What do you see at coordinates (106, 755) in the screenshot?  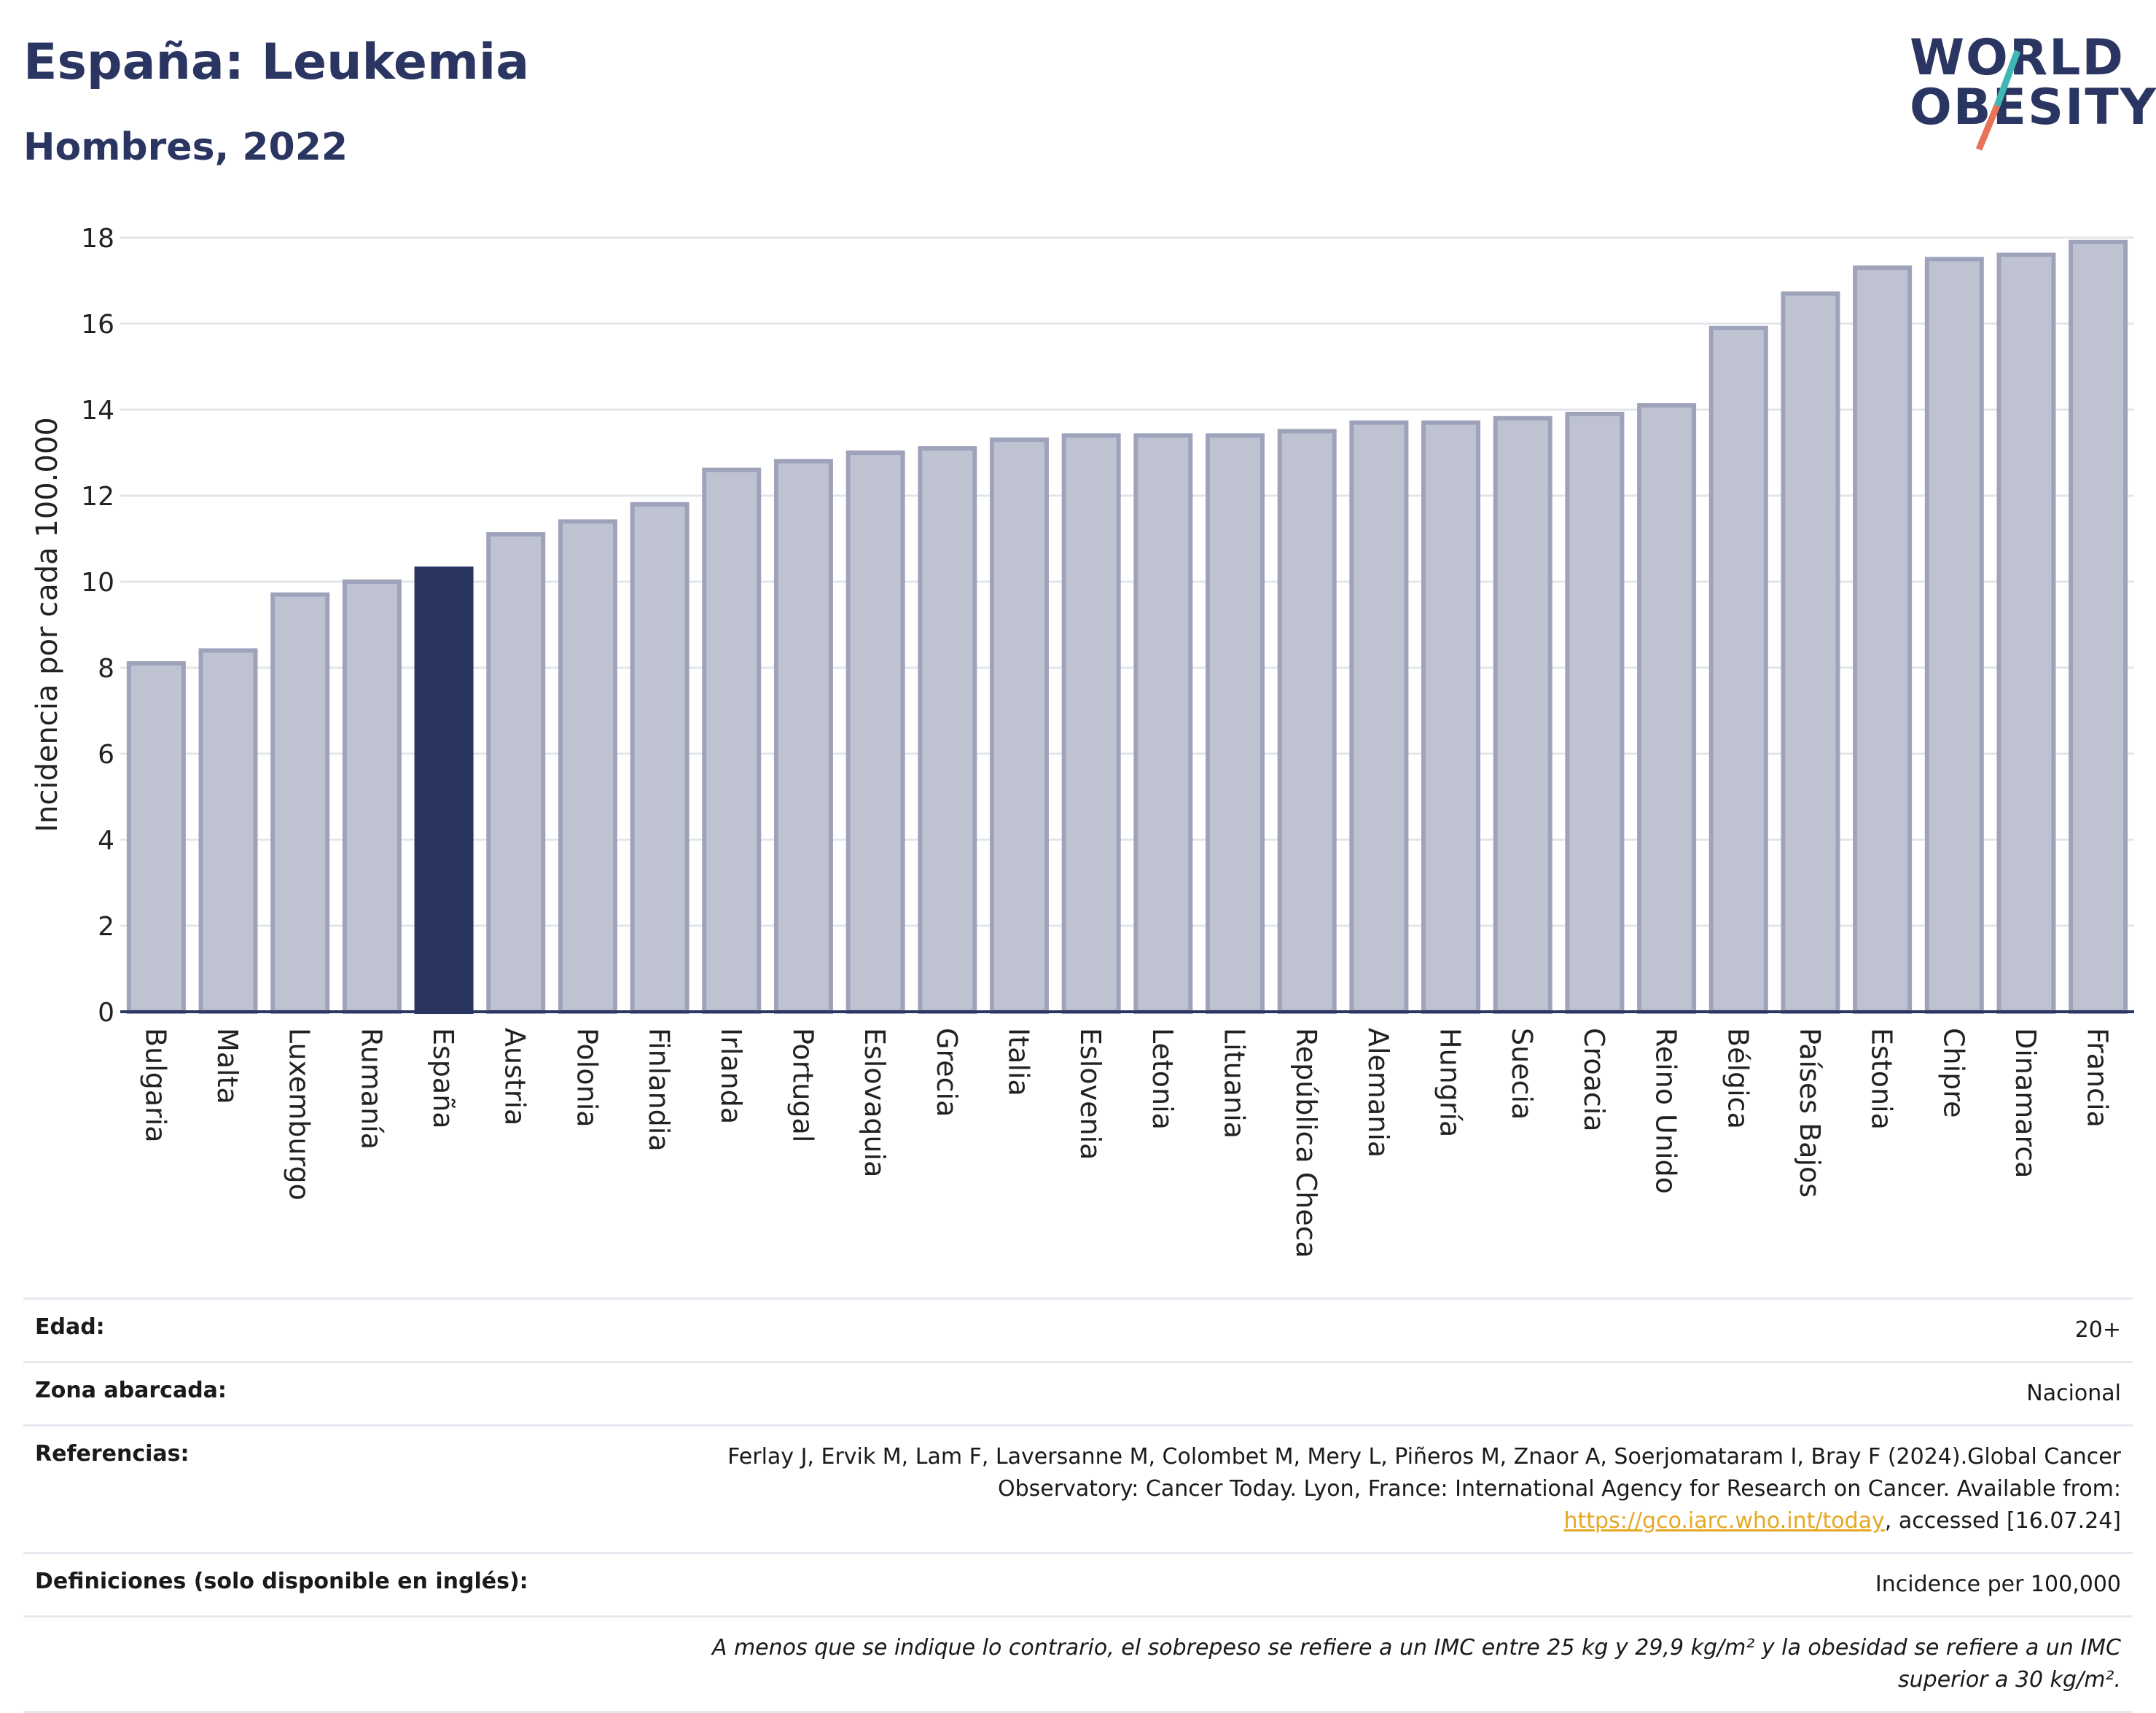 I see `y-tick-label: 6` at bounding box center [106, 755].